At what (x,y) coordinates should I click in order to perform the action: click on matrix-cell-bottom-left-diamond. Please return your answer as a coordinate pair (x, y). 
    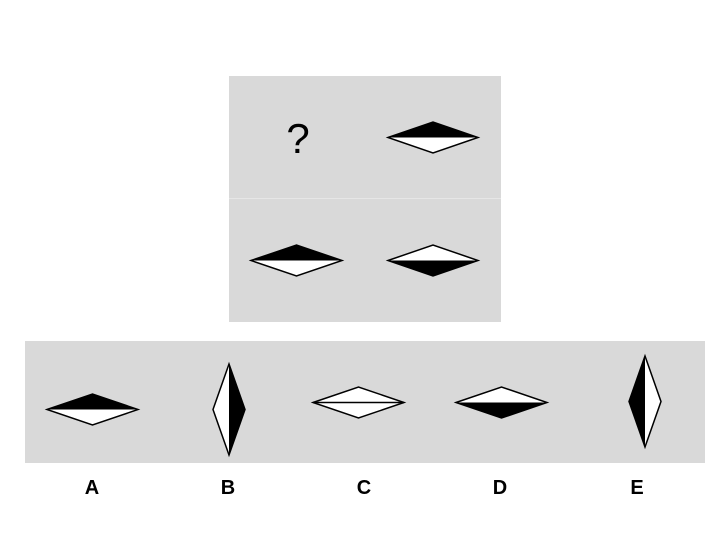
    Looking at the image, I should click on (296, 260).